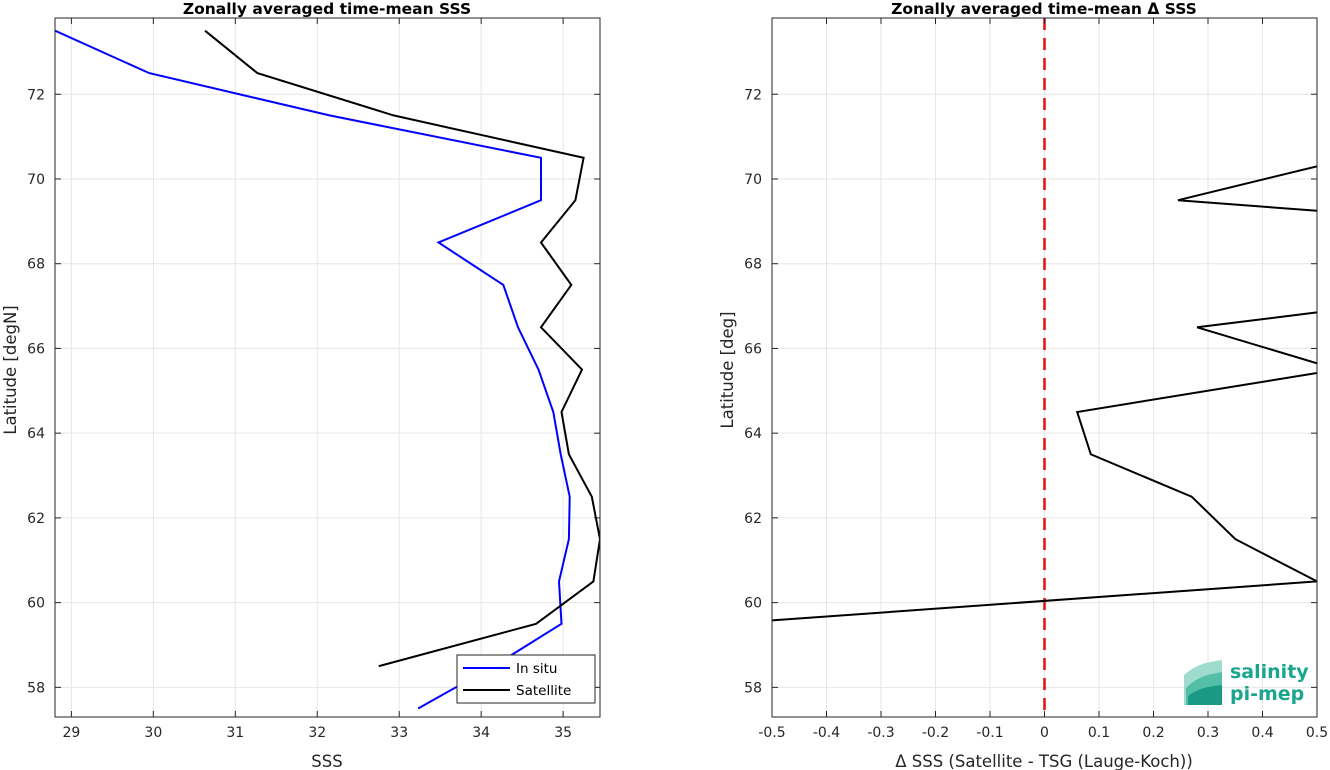 The height and width of the screenshot is (770, 1330). I want to click on left-ytick-label: 64, so click(36, 434).